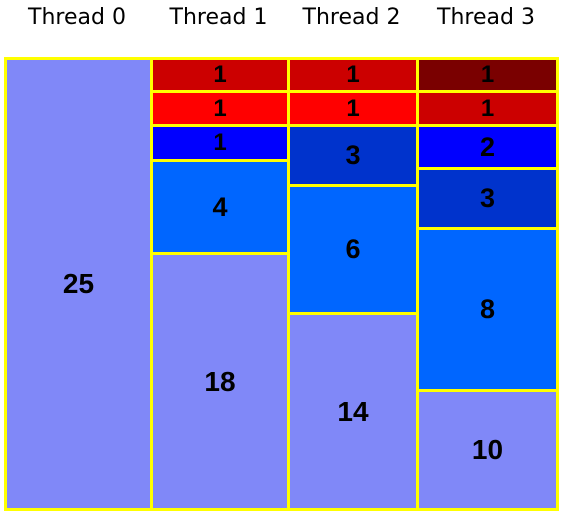  What do you see at coordinates (353, 249) in the screenshot?
I see `thread-2-block-6: 6` at bounding box center [353, 249].